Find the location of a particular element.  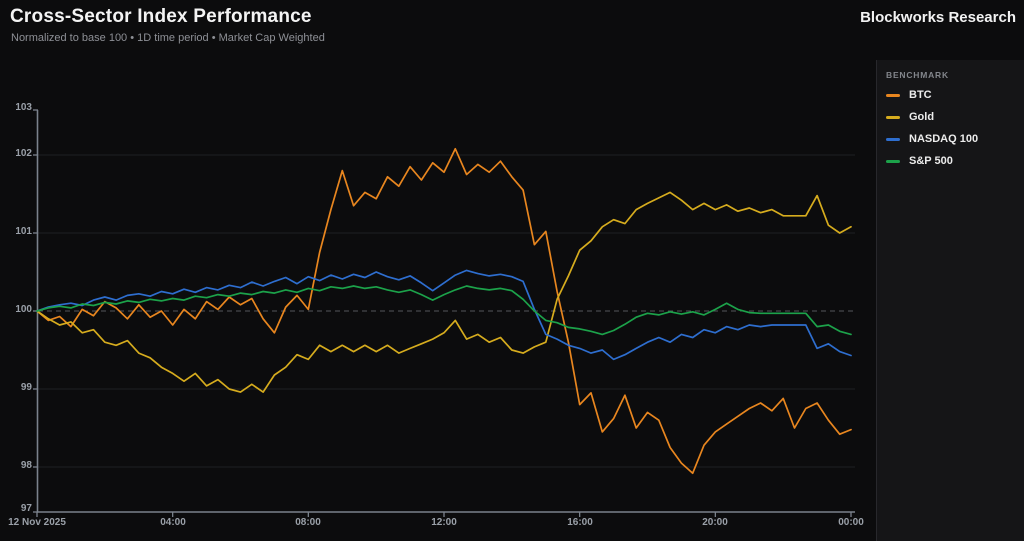

x-axis-date-label: 12 Nov 2025 is located at coordinates (37, 522).